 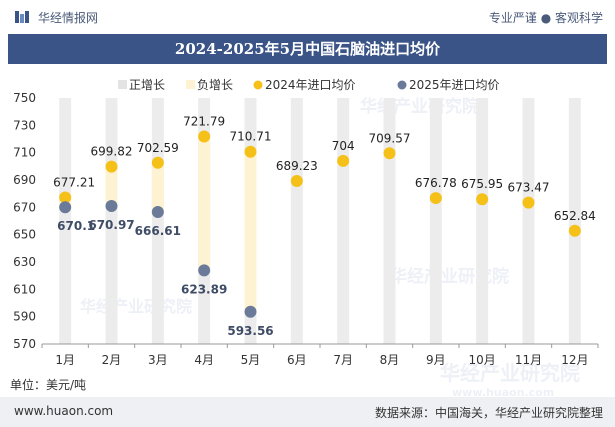 I want to click on x-tick-label: 11月, so click(x=528, y=360).